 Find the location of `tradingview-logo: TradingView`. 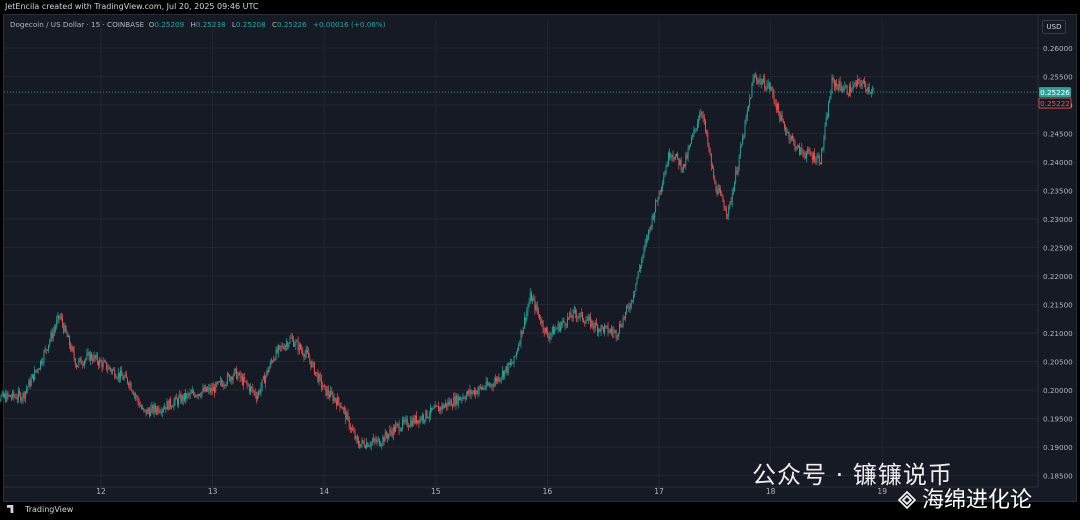

tradingview-logo: TradingView is located at coordinates (40, 509).